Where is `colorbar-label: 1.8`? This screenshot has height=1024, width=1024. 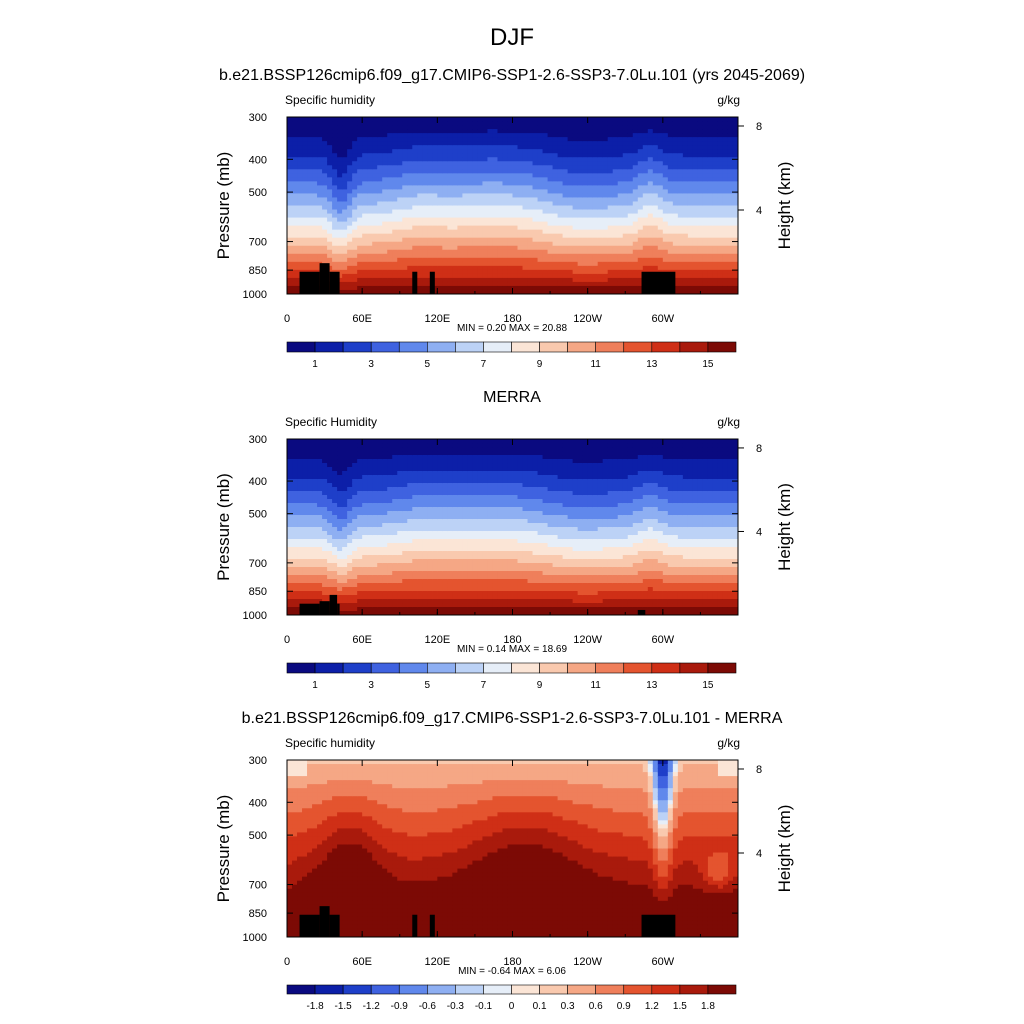 colorbar-label: 1.8 is located at coordinates (708, 1006).